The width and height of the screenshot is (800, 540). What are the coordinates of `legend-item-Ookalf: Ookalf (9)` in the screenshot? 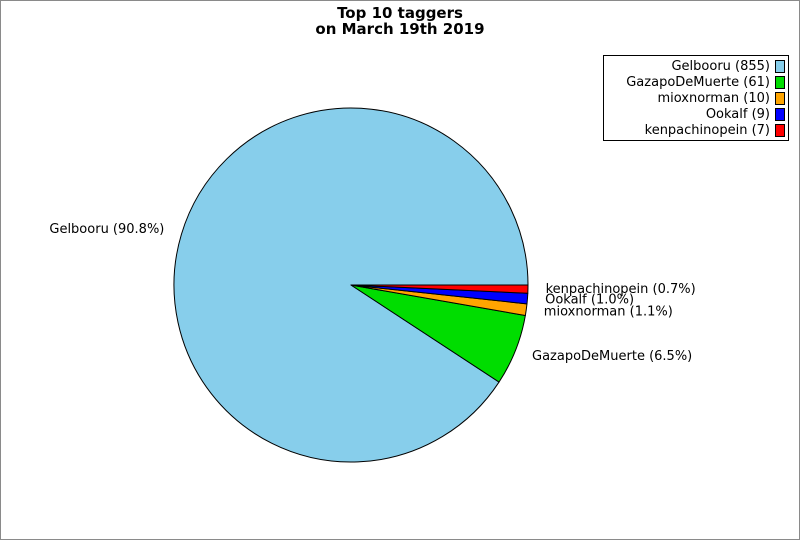 It's located at (695, 114).